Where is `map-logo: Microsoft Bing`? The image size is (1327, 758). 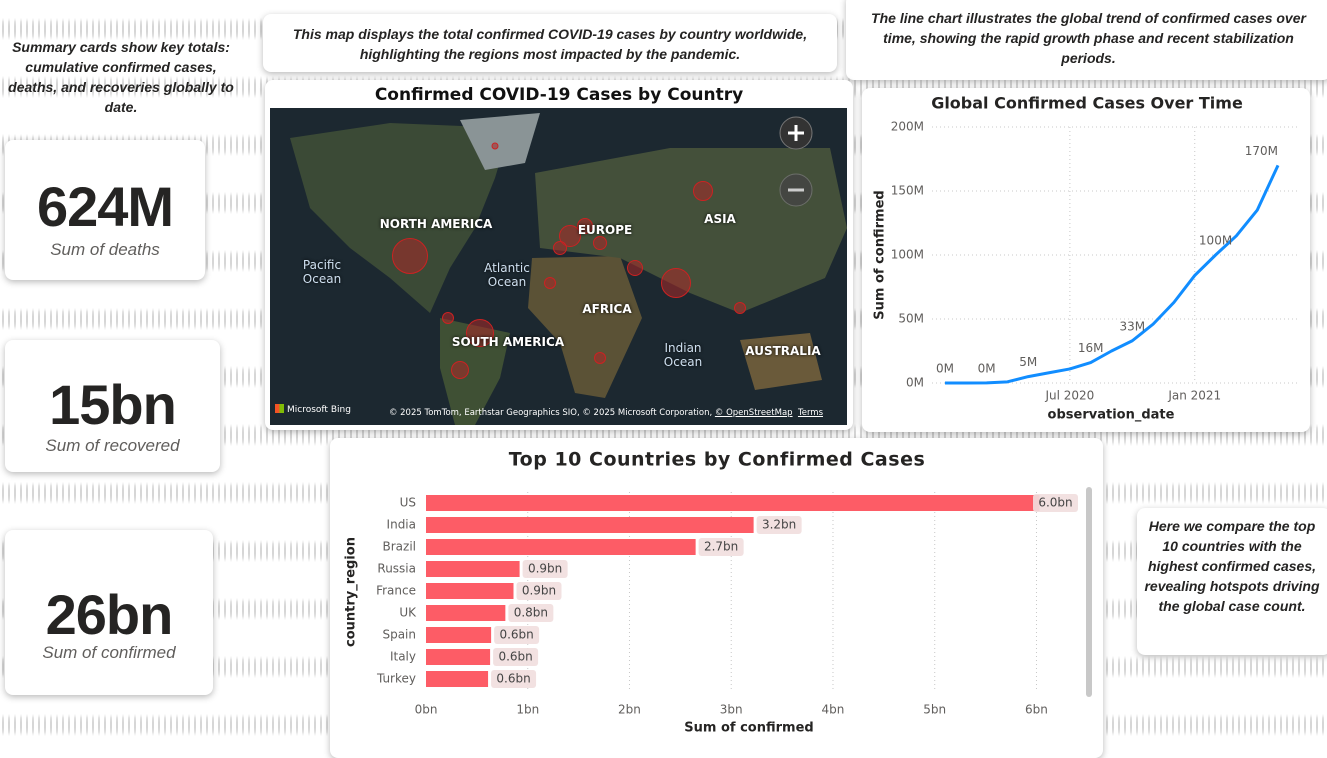
map-logo: Microsoft Bing is located at coordinates (313, 409).